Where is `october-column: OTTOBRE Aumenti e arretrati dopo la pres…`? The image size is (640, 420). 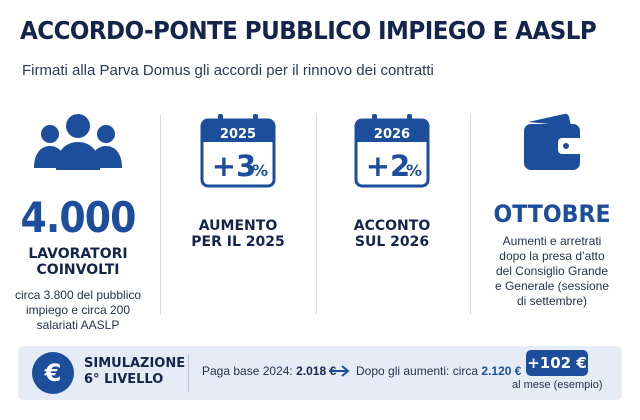
october-column: OTTOBRE Aumenti e arretrati dopo la pres… is located at coordinates (552, 222).